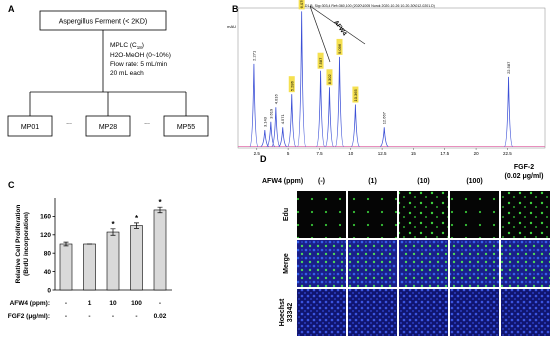 The height and width of the screenshot is (341, 550). Describe the element at coordinates (286, 263) in the screenshot. I see `row-label: Merge` at that location.